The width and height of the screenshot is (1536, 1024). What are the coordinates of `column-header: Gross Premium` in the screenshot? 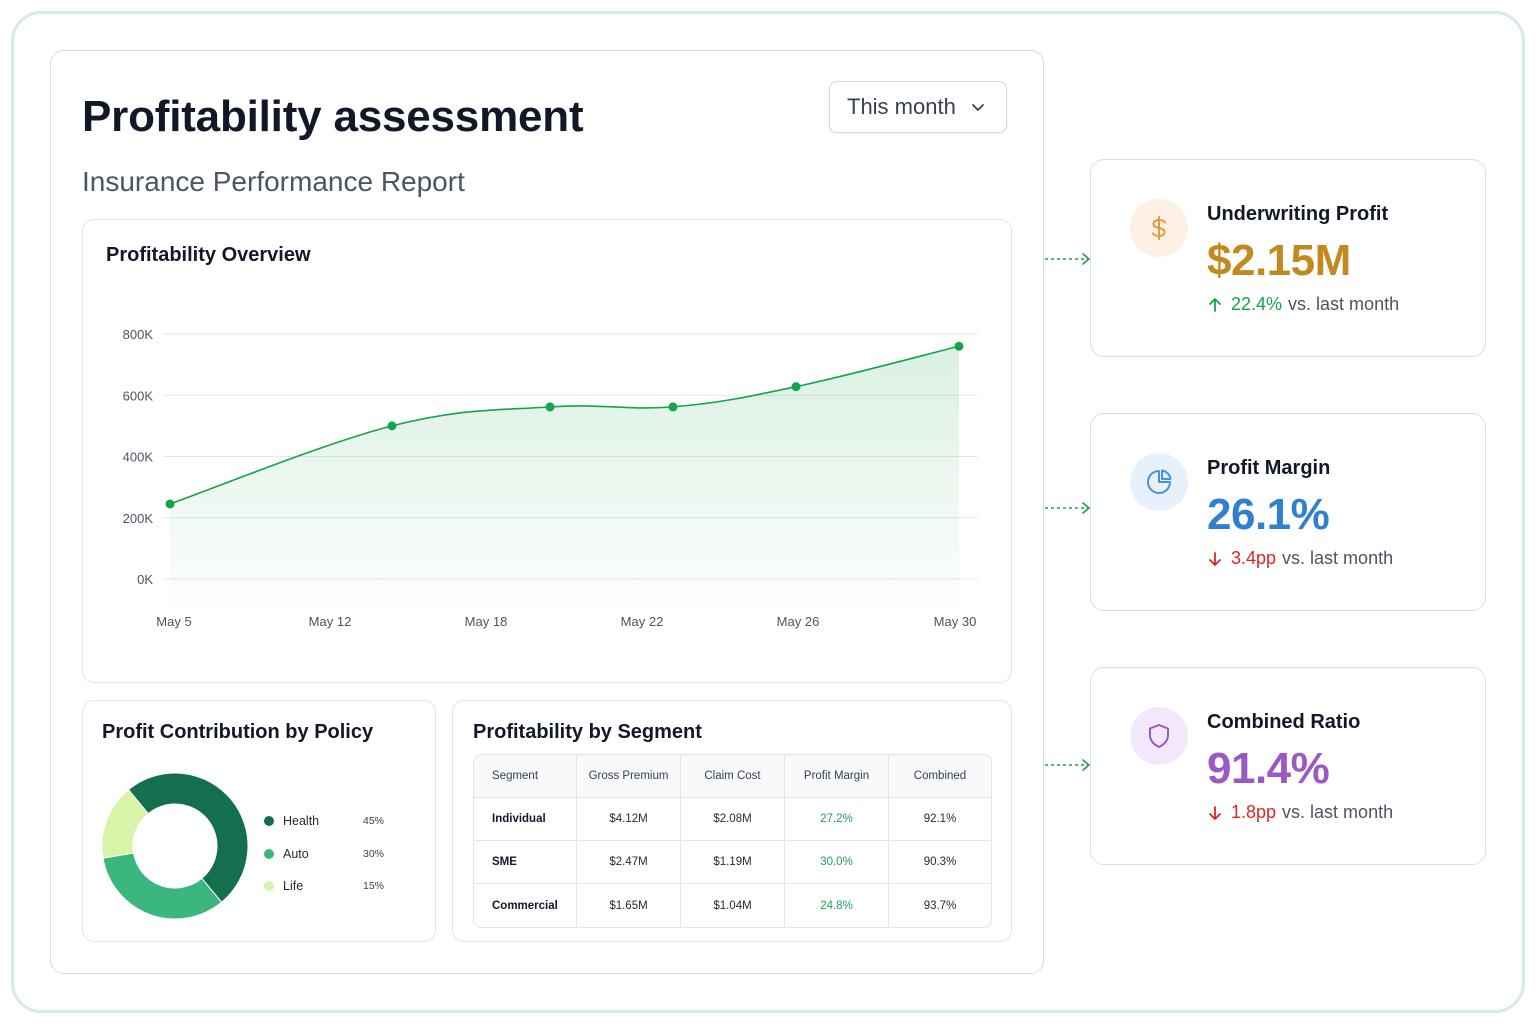 It's located at (629, 776).